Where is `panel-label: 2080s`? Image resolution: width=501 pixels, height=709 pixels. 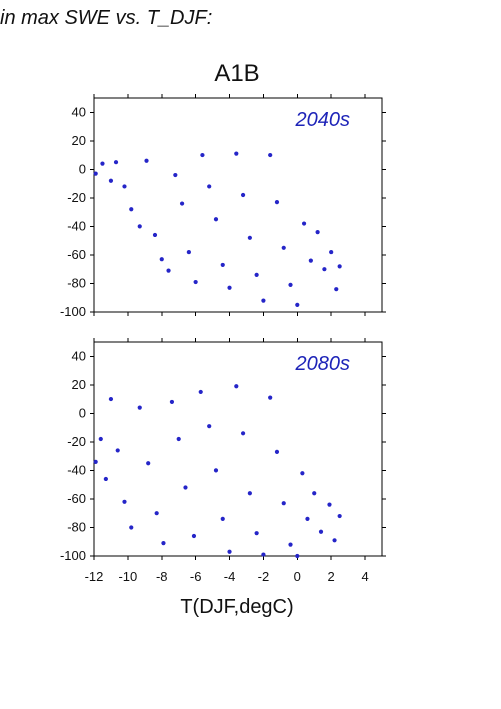
panel-label: 2080s is located at coordinates (323, 364).